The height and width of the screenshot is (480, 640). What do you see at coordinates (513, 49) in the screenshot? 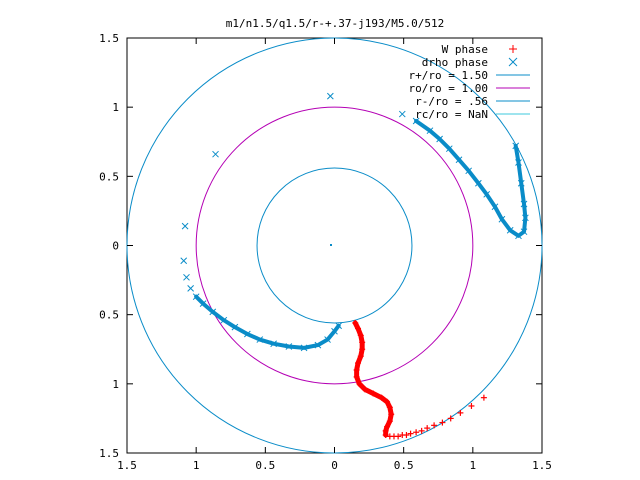
I see `legend-marker-w-phase` at bounding box center [513, 49].